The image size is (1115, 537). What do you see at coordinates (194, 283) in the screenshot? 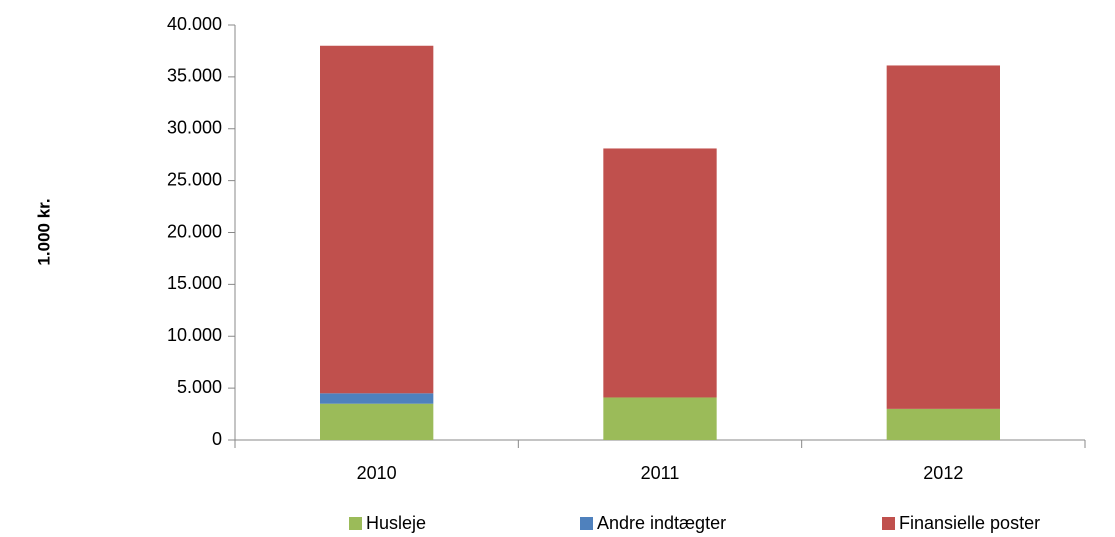
I see `y-tick-label: 15.000` at bounding box center [194, 283].